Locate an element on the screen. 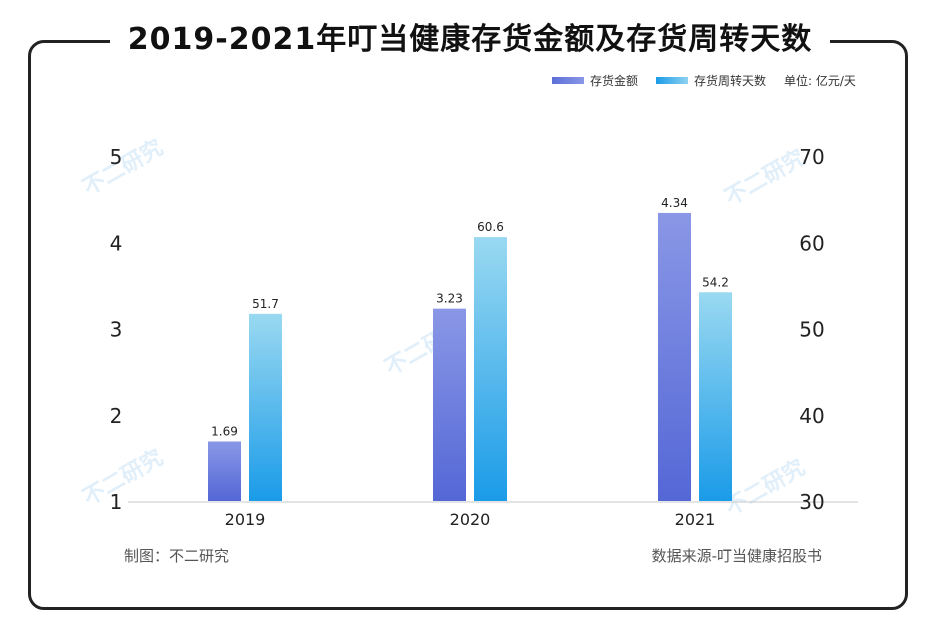 This screenshot has height=644, width=940. data-label-turnover: 54.2 is located at coordinates (715, 282).